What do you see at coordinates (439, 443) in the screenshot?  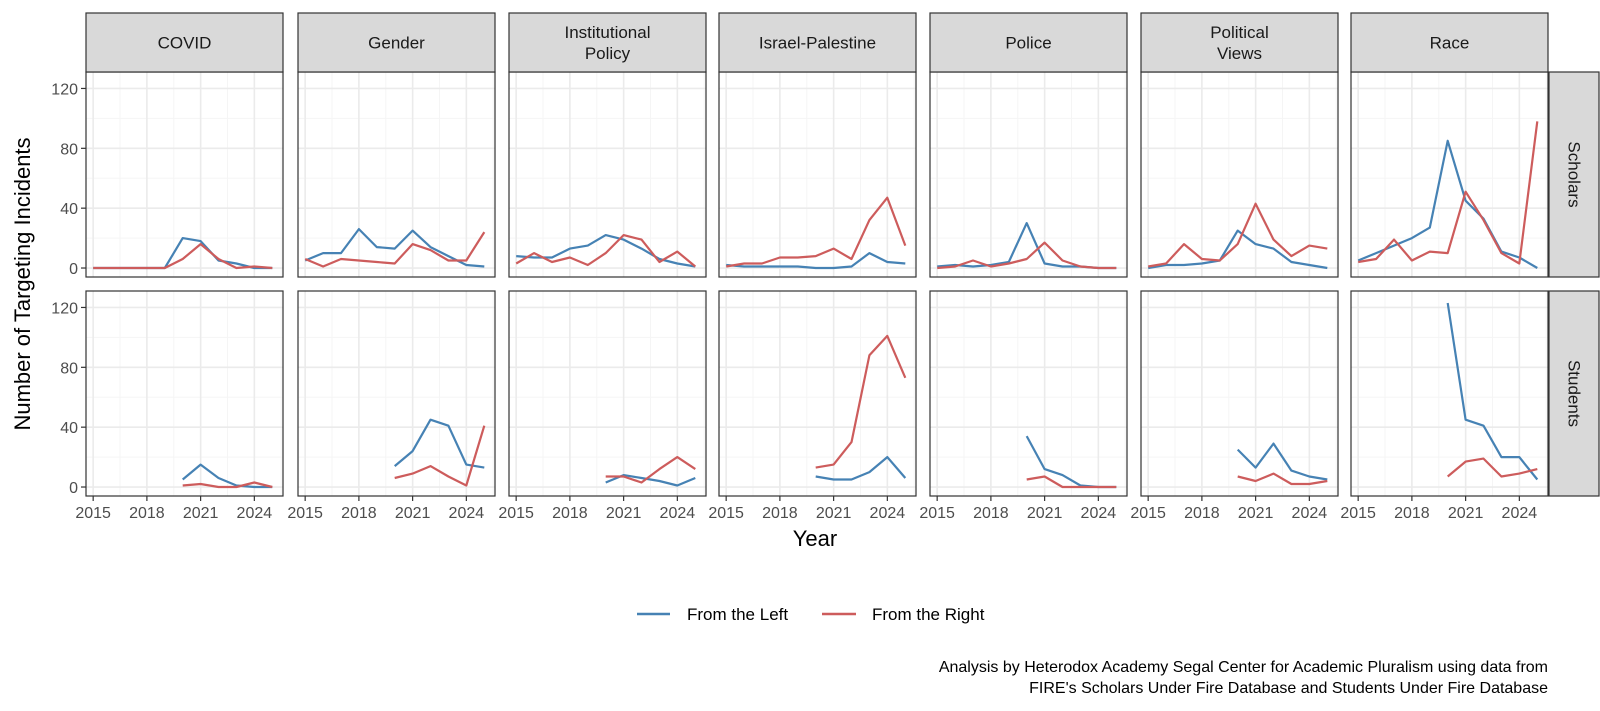 I see `series-line-left-students-gender` at bounding box center [439, 443].